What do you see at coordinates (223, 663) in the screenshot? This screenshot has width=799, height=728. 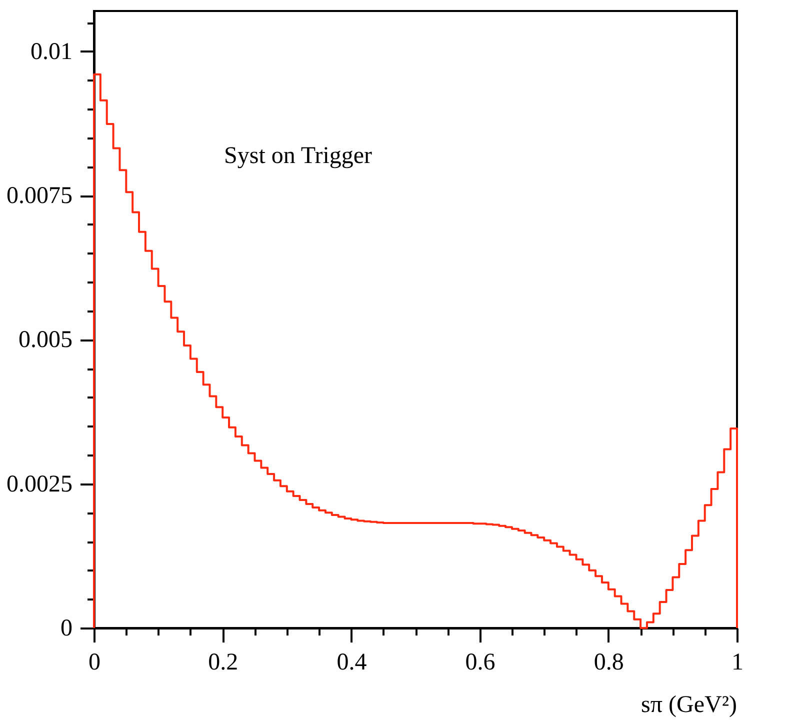 I see `x-tick-label: 0.2` at bounding box center [223, 663].